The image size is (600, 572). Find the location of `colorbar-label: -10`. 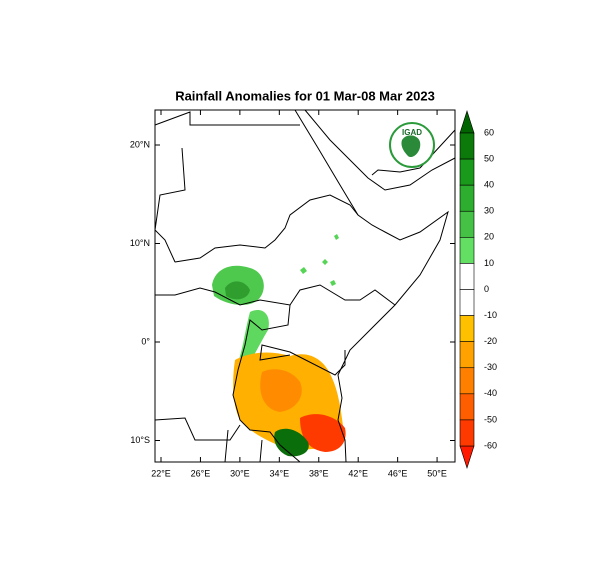

colorbar-label: -10 is located at coordinates (490, 315).